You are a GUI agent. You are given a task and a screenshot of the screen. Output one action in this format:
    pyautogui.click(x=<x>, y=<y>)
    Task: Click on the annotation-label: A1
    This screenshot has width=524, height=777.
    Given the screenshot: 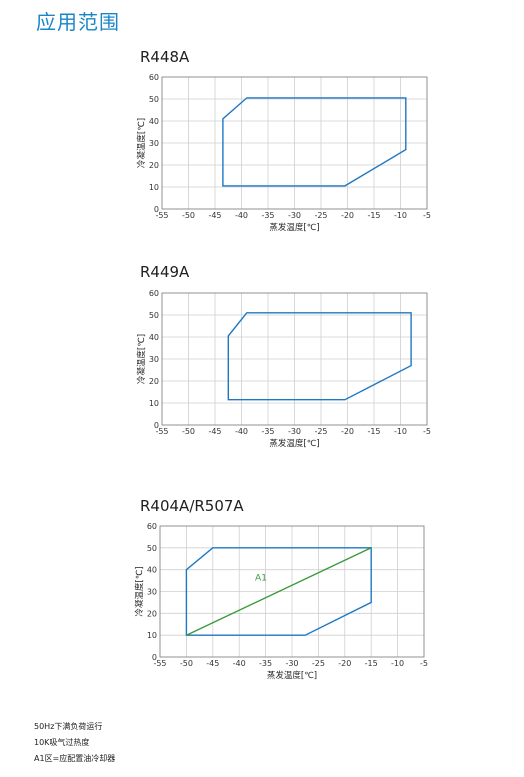 What is the action you would take?
    pyautogui.click(x=261, y=579)
    